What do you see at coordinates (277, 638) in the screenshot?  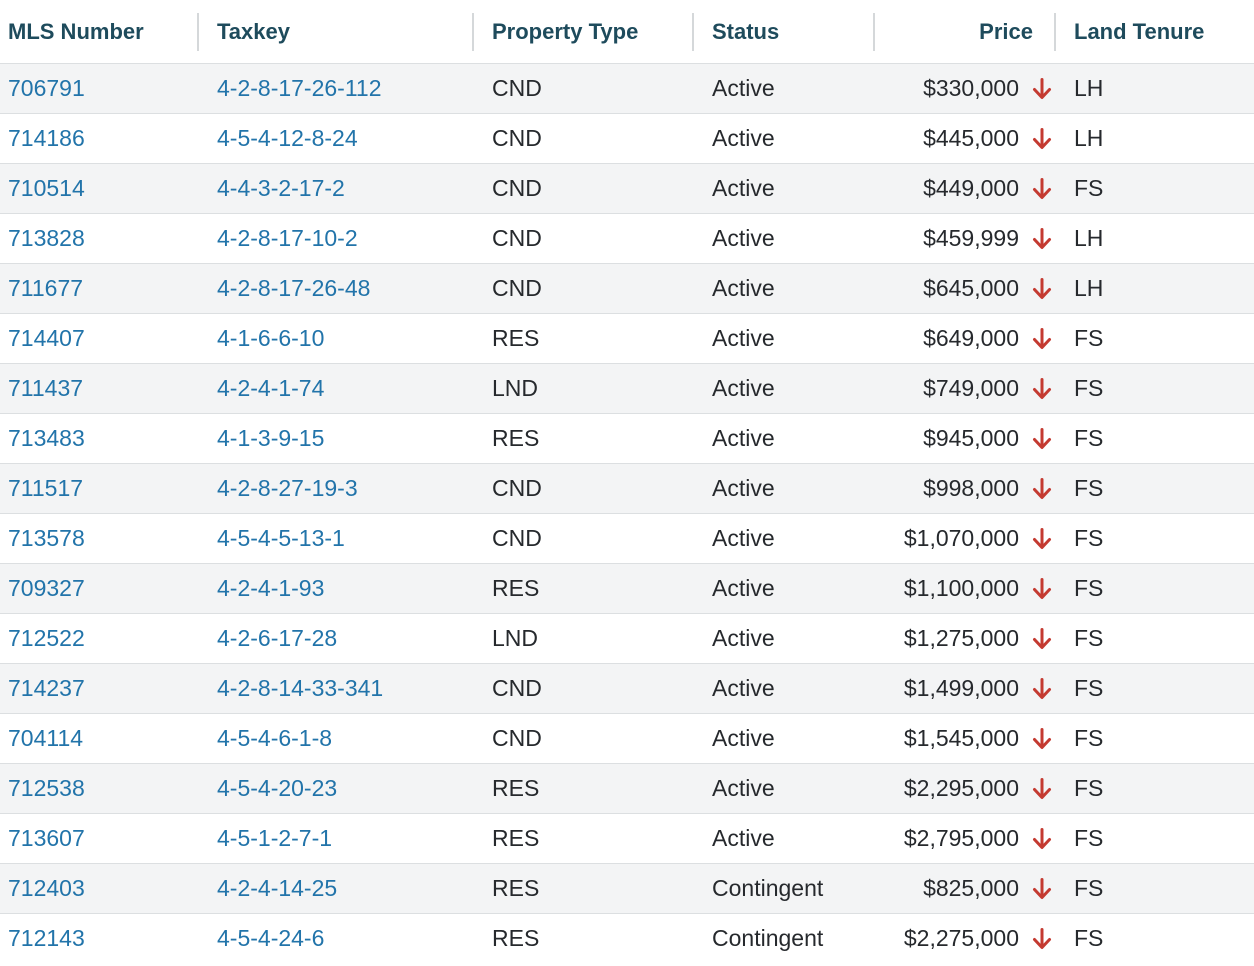 I see `taxkey-link: 4-2-6-17-28` at bounding box center [277, 638].